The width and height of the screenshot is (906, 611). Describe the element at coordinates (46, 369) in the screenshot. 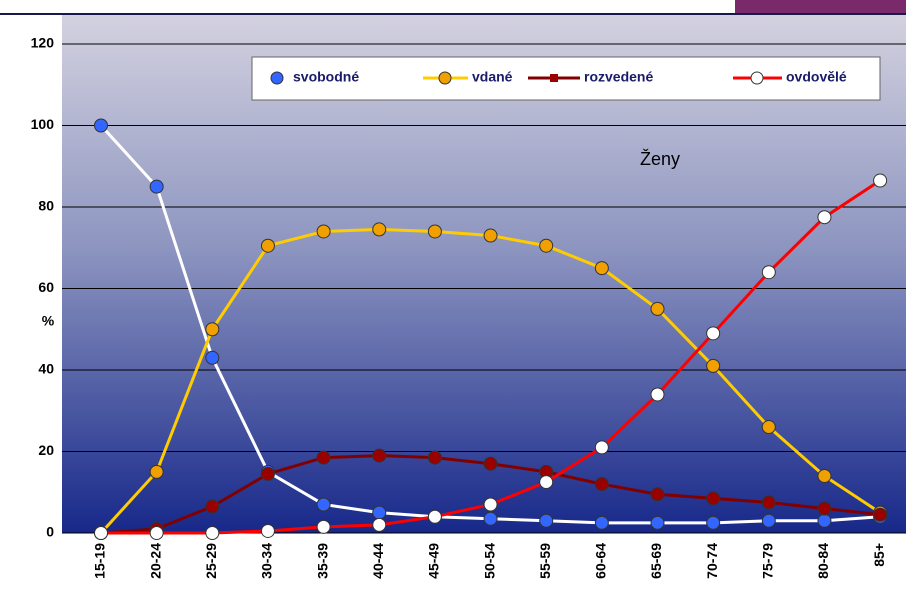

I see `y-tick-label: 40` at that location.